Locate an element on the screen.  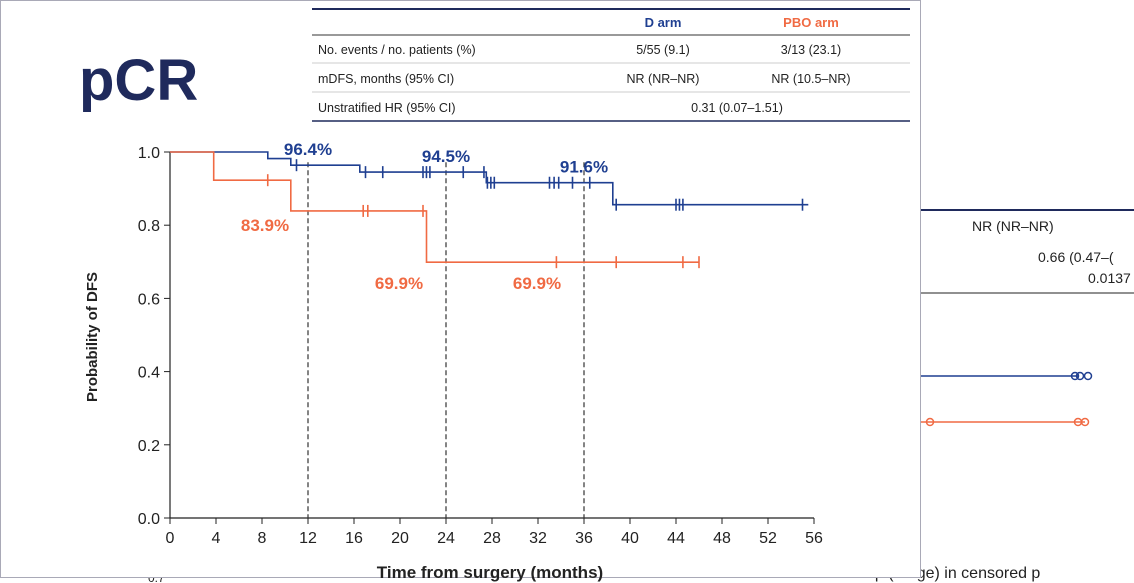
x-tick-label: 40 is located at coordinates (630, 538).